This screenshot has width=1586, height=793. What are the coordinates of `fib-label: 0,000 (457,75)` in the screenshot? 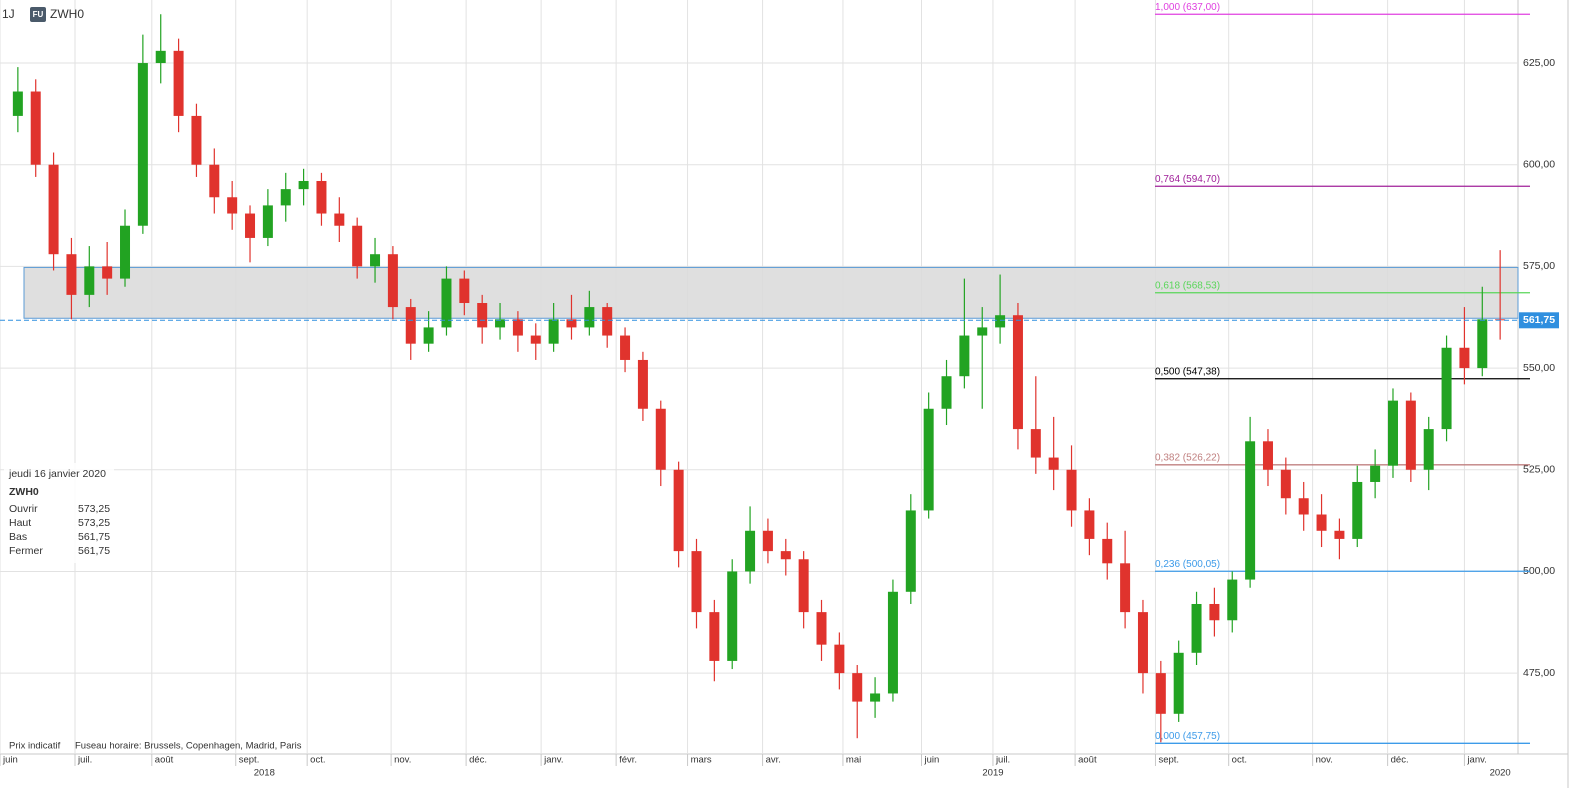 It's located at (1187, 736).